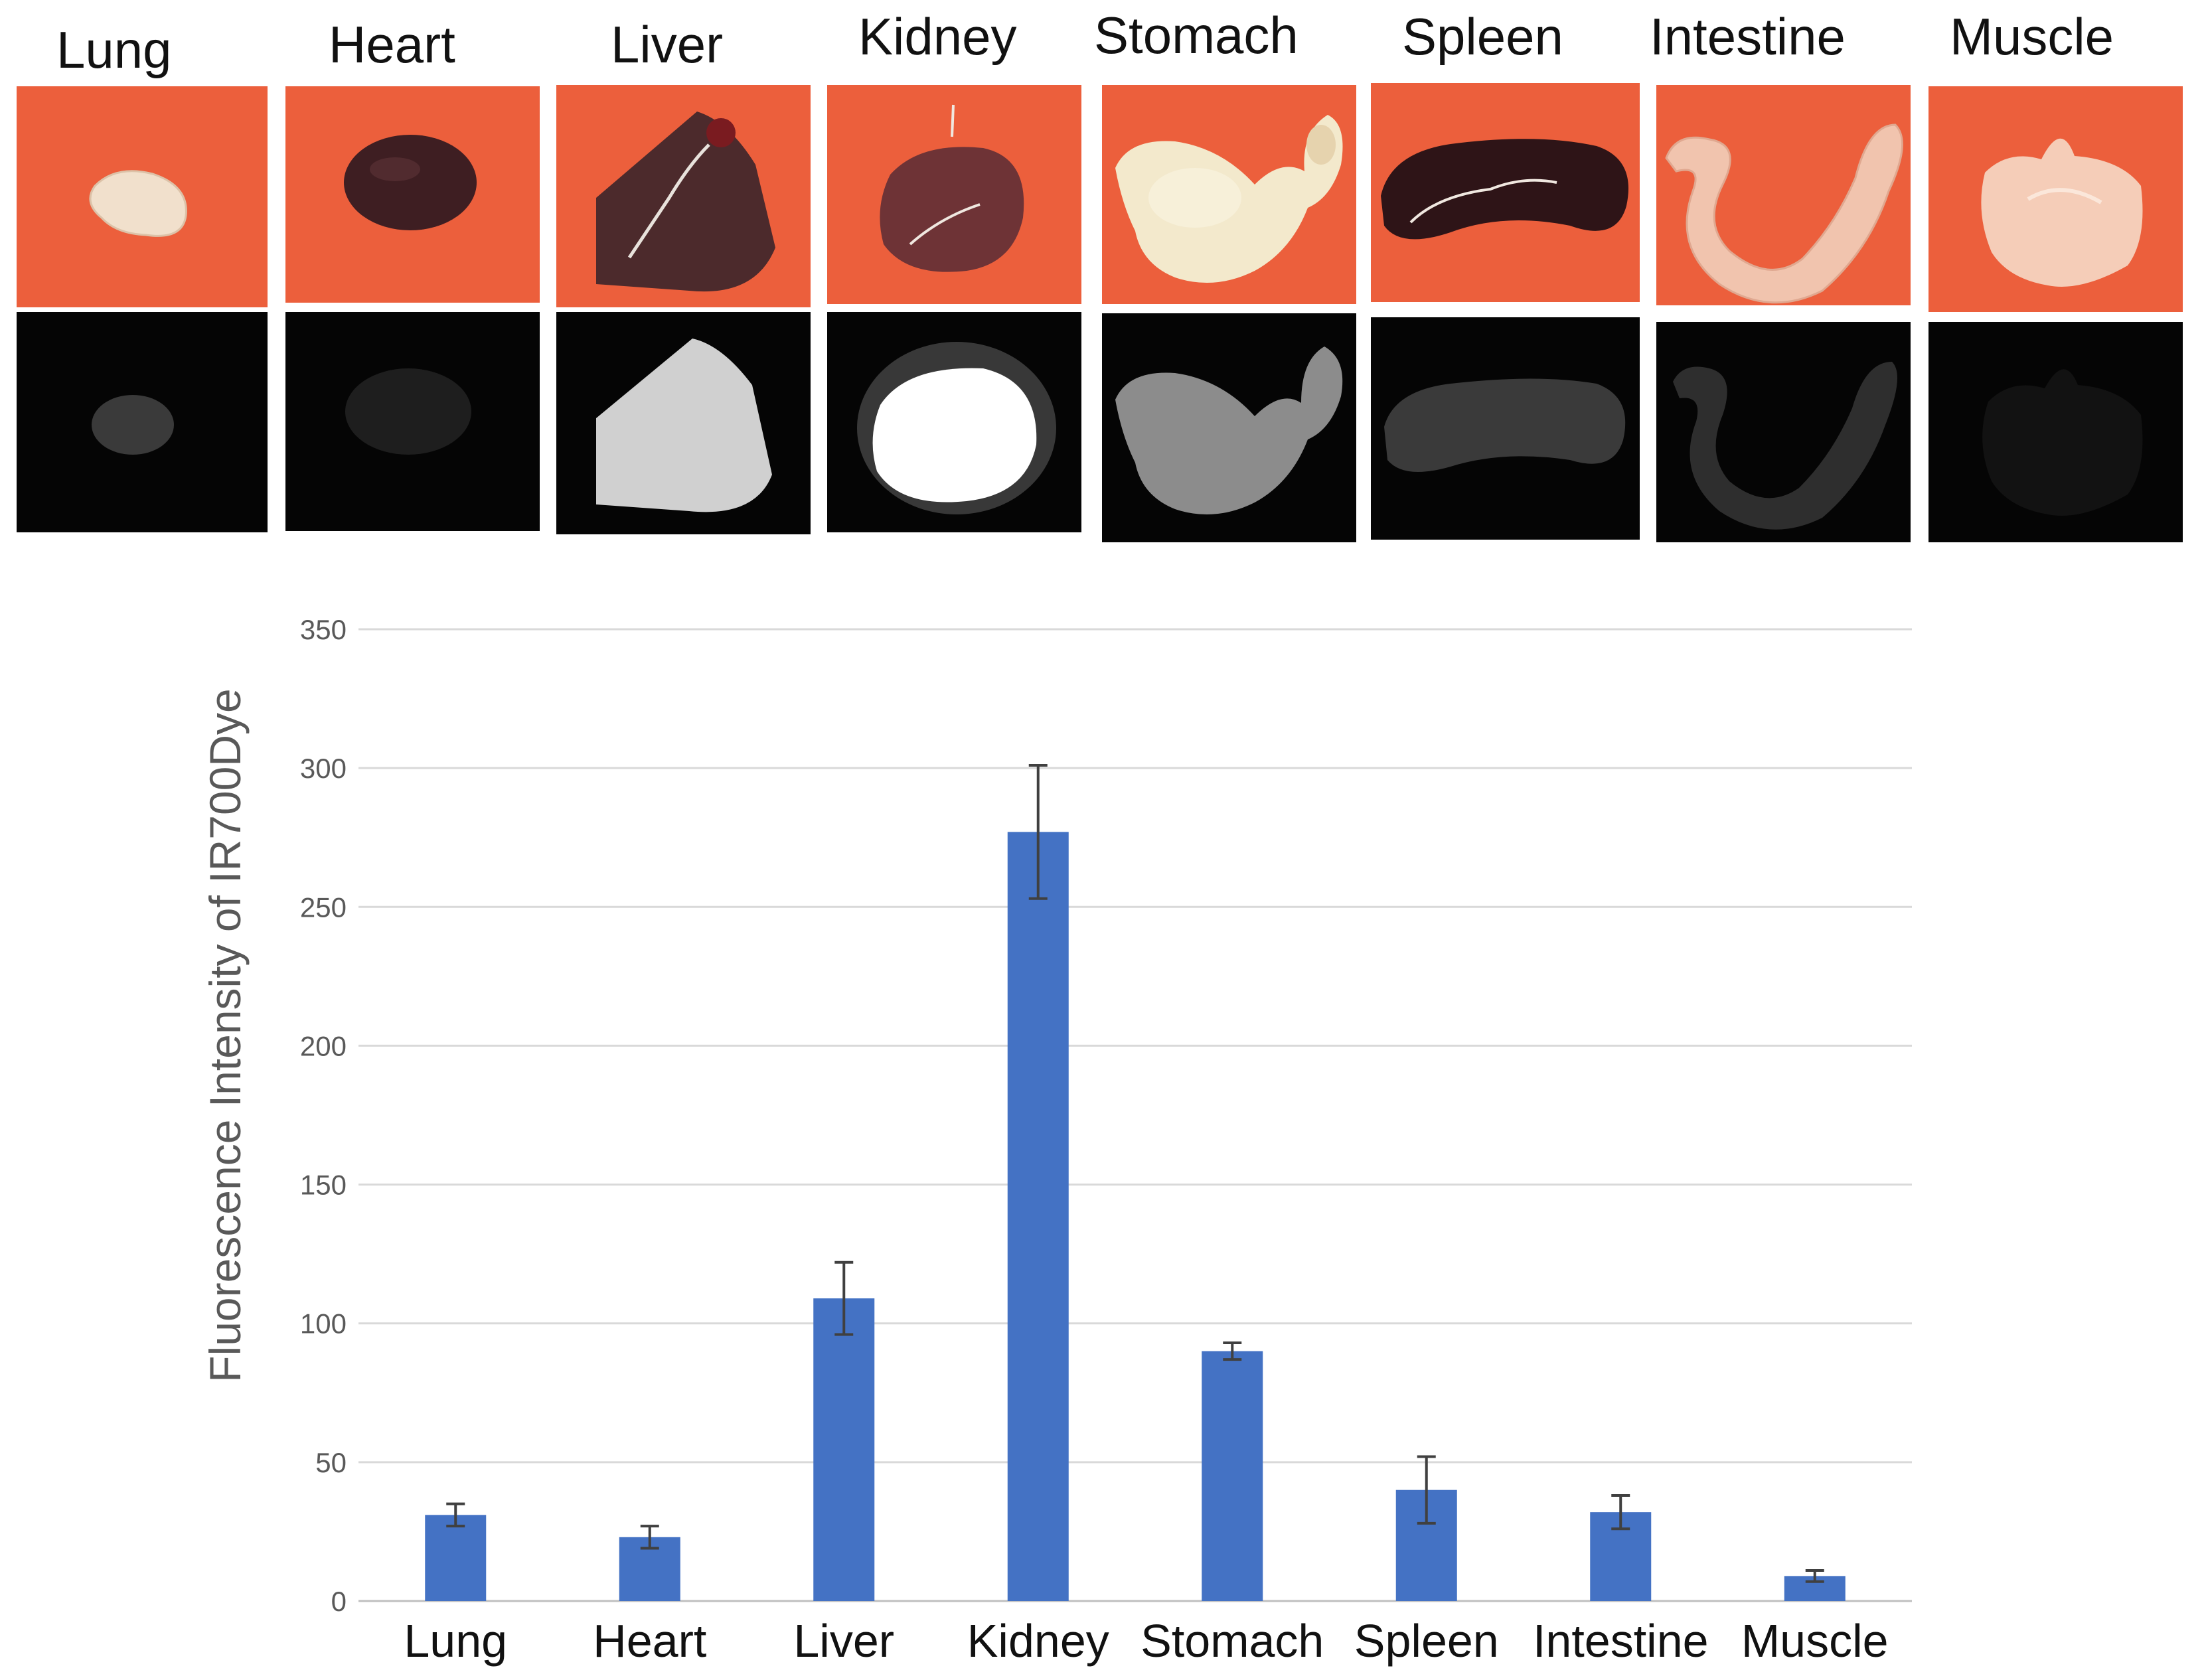 The height and width of the screenshot is (1680, 2204). Describe the element at coordinates (1748, 36) in the screenshot. I see `organ-label-intestine: Intestine` at that location.